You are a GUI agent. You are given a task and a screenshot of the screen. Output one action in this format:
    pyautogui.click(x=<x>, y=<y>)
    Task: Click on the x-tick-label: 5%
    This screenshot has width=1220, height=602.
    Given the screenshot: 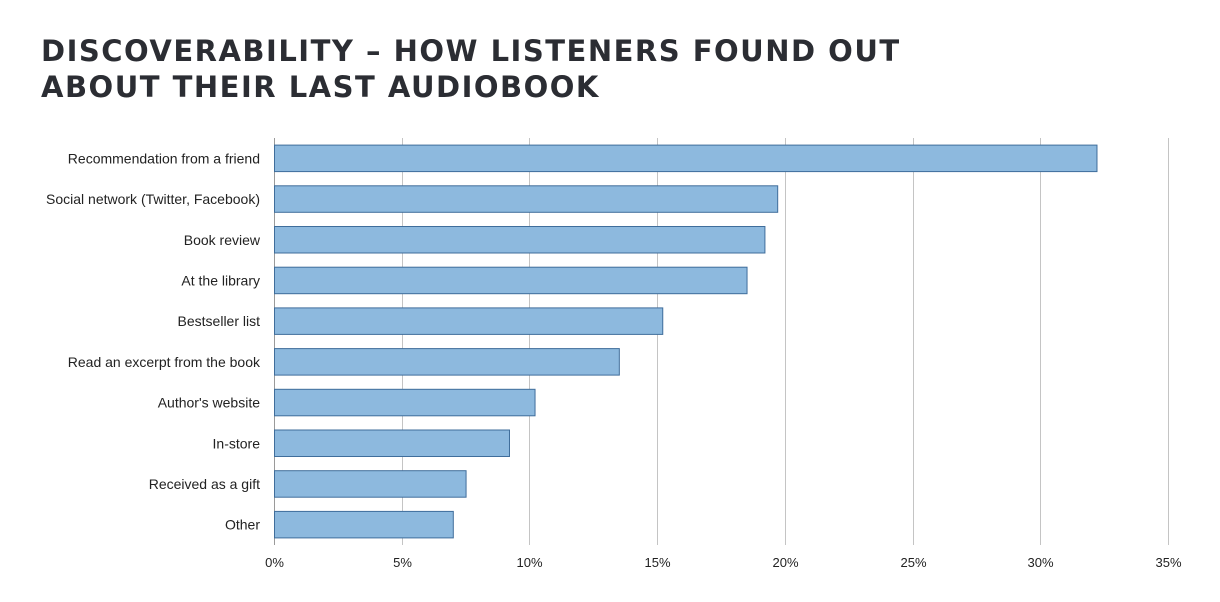 What is the action you would take?
    pyautogui.click(x=402, y=562)
    